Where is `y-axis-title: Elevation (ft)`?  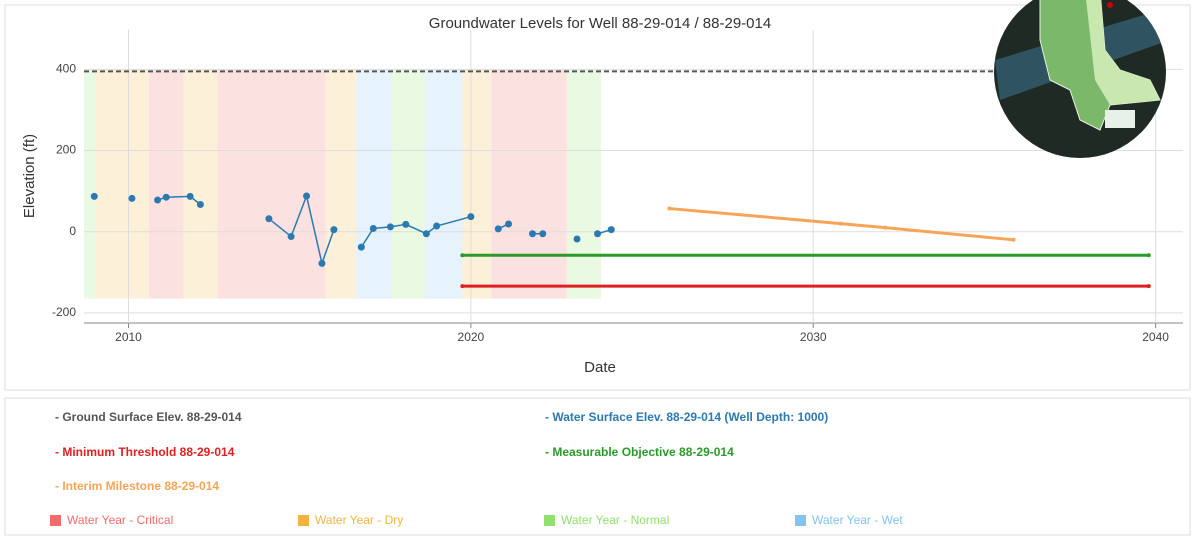
y-axis-title: Elevation (ft) is located at coordinates (29, 176).